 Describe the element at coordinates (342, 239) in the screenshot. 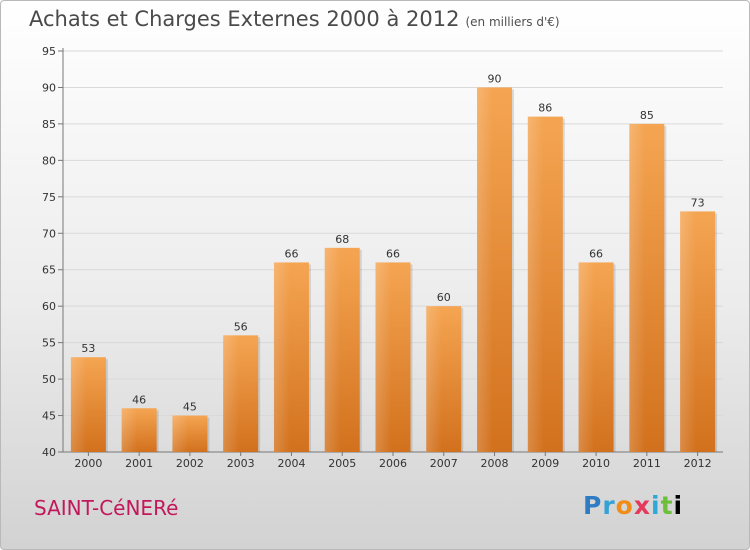

I see `bar-value-label: 68` at that location.